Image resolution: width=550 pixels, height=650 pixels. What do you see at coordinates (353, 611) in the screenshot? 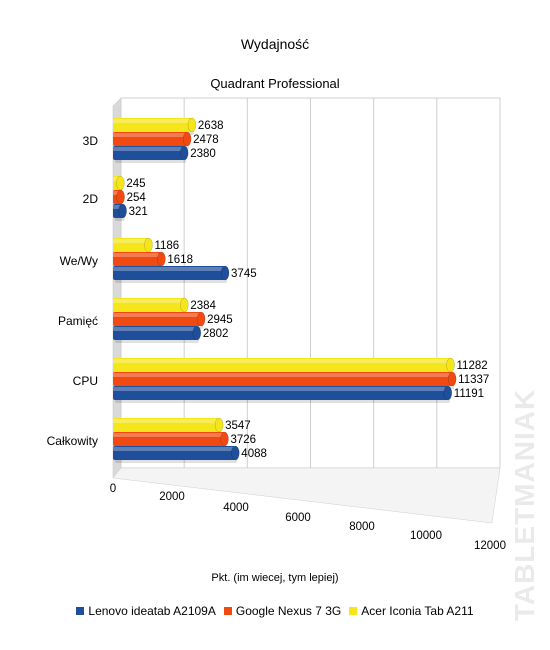
I see `legend-swatch-acer` at bounding box center [353, 611].